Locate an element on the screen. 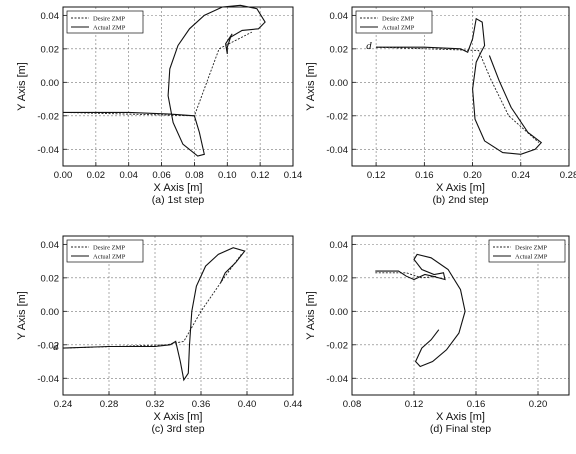 The image size is (576, 454). panel-caption: (b) 2nd step is located at coordinates (460, 200).